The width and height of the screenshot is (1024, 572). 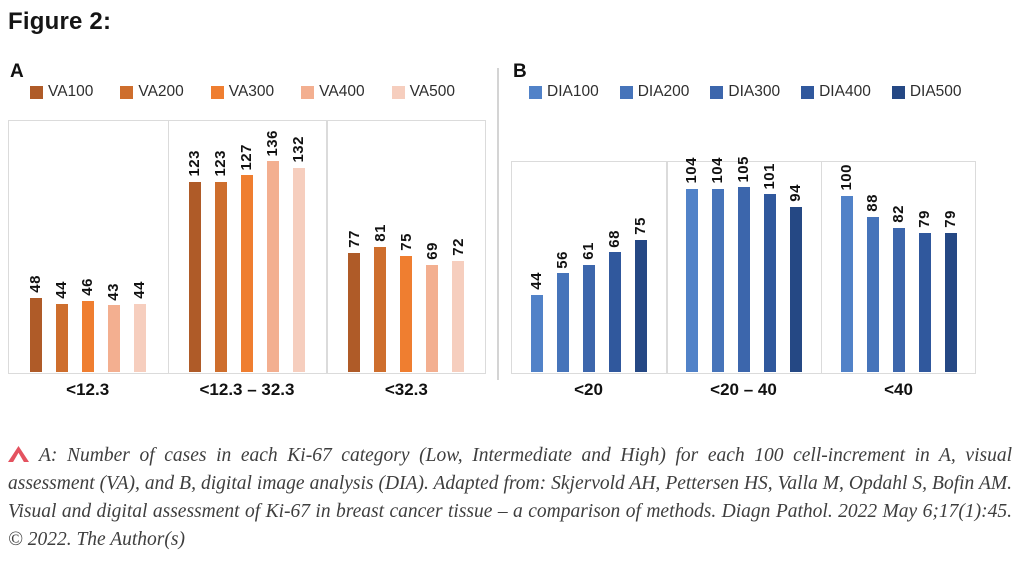 What do you see at coordinates (663, 91) in the screenshot?
I see `legend-series-label: DIA200` at bounding box center [663, 91].